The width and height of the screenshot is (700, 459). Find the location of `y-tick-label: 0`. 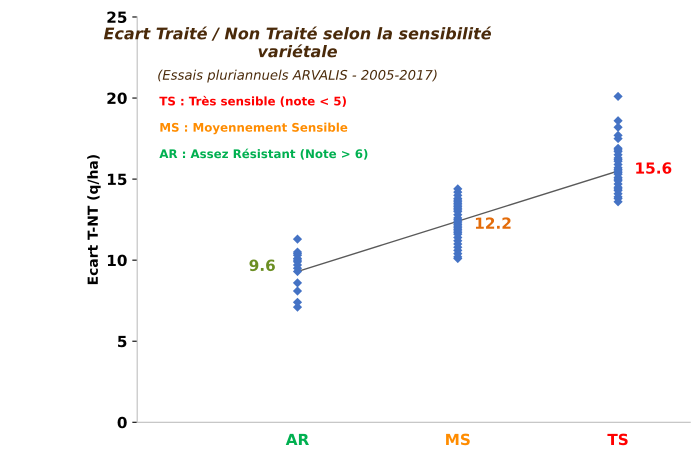

y-tick-label: 0 is located at coordinates (122, 422).